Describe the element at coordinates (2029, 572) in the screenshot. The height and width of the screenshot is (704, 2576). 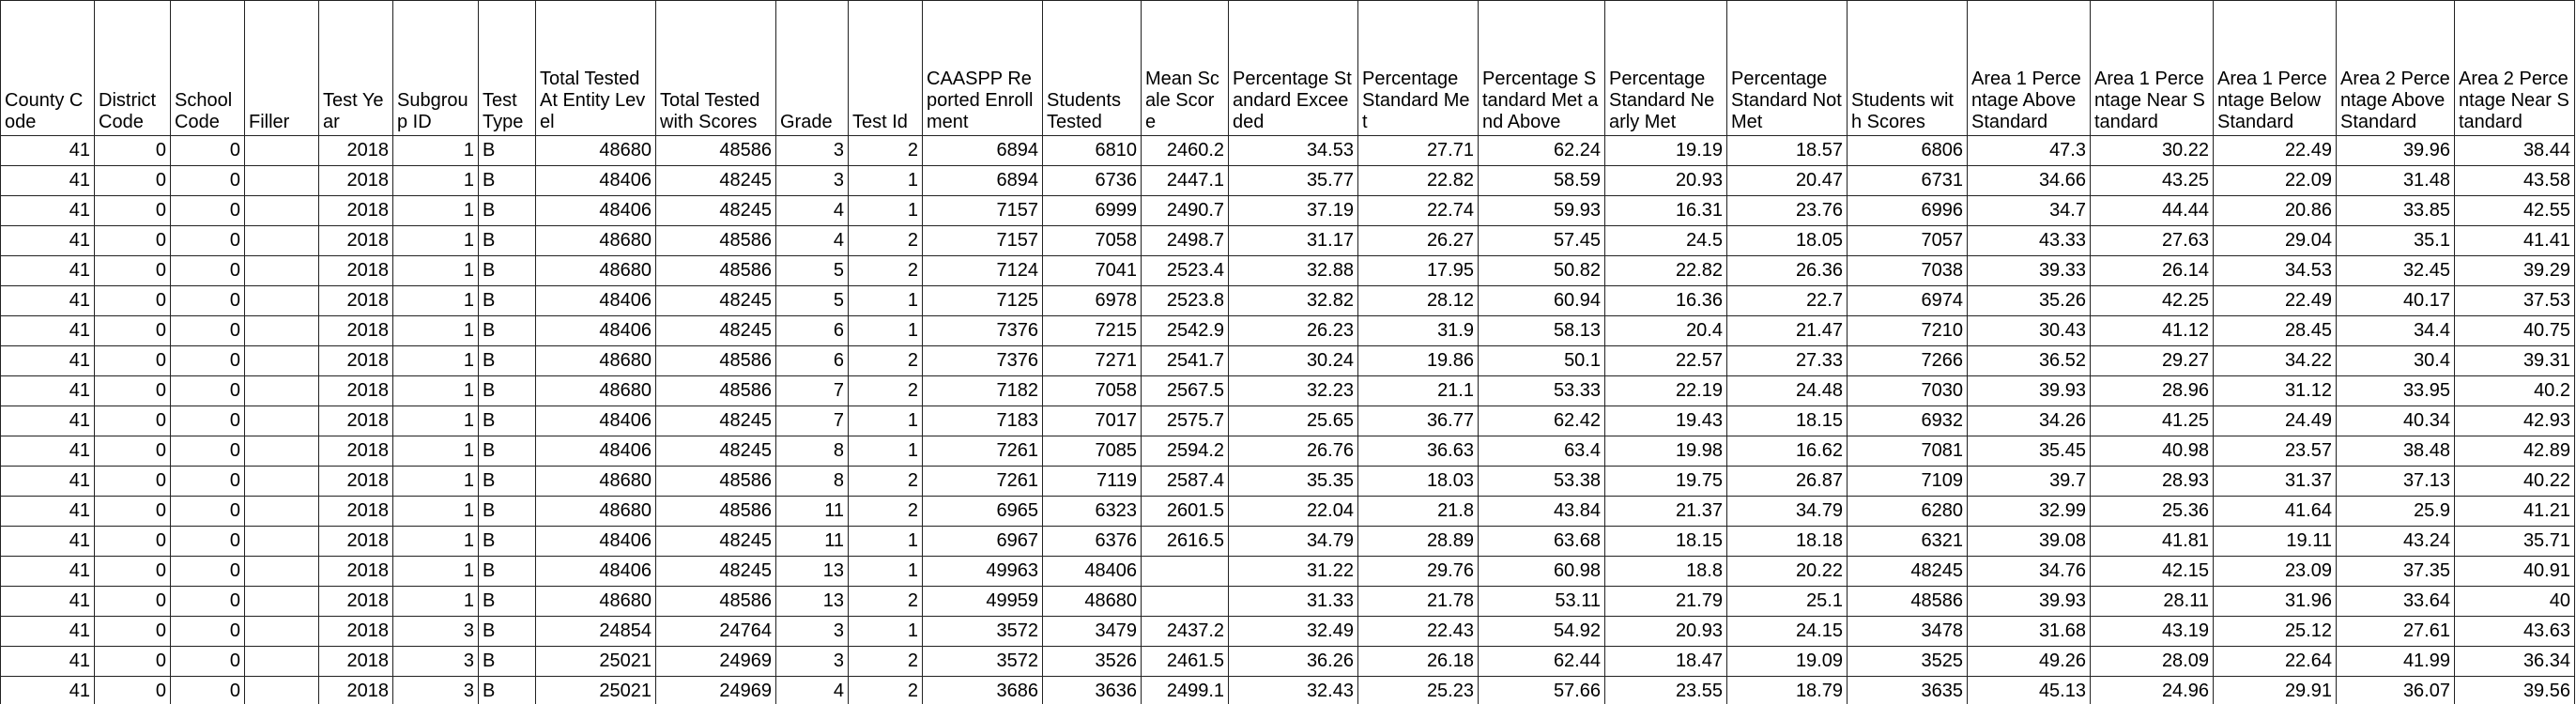
I see `table-cell: 34.76` at that location.